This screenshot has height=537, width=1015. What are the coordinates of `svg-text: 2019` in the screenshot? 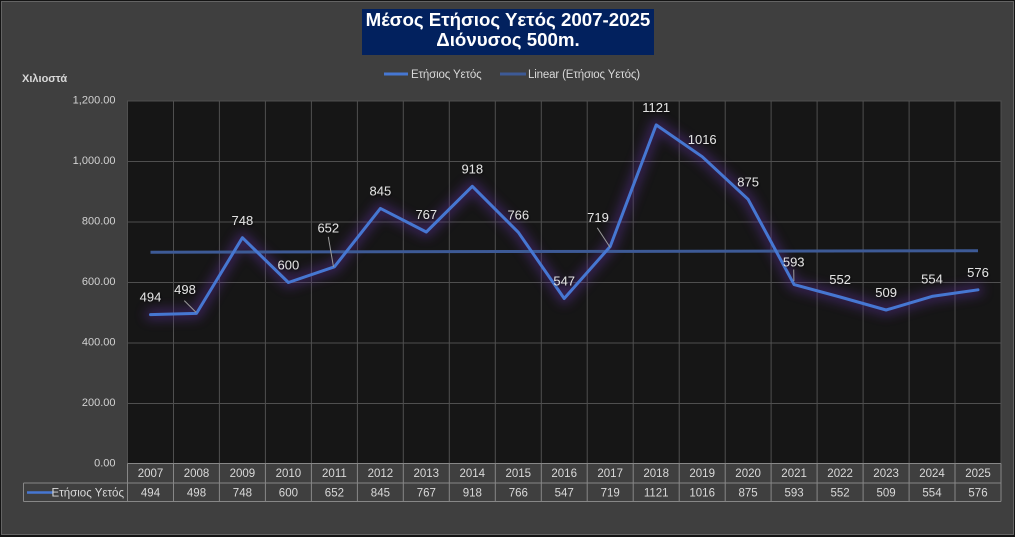 It's located at (702, 474).